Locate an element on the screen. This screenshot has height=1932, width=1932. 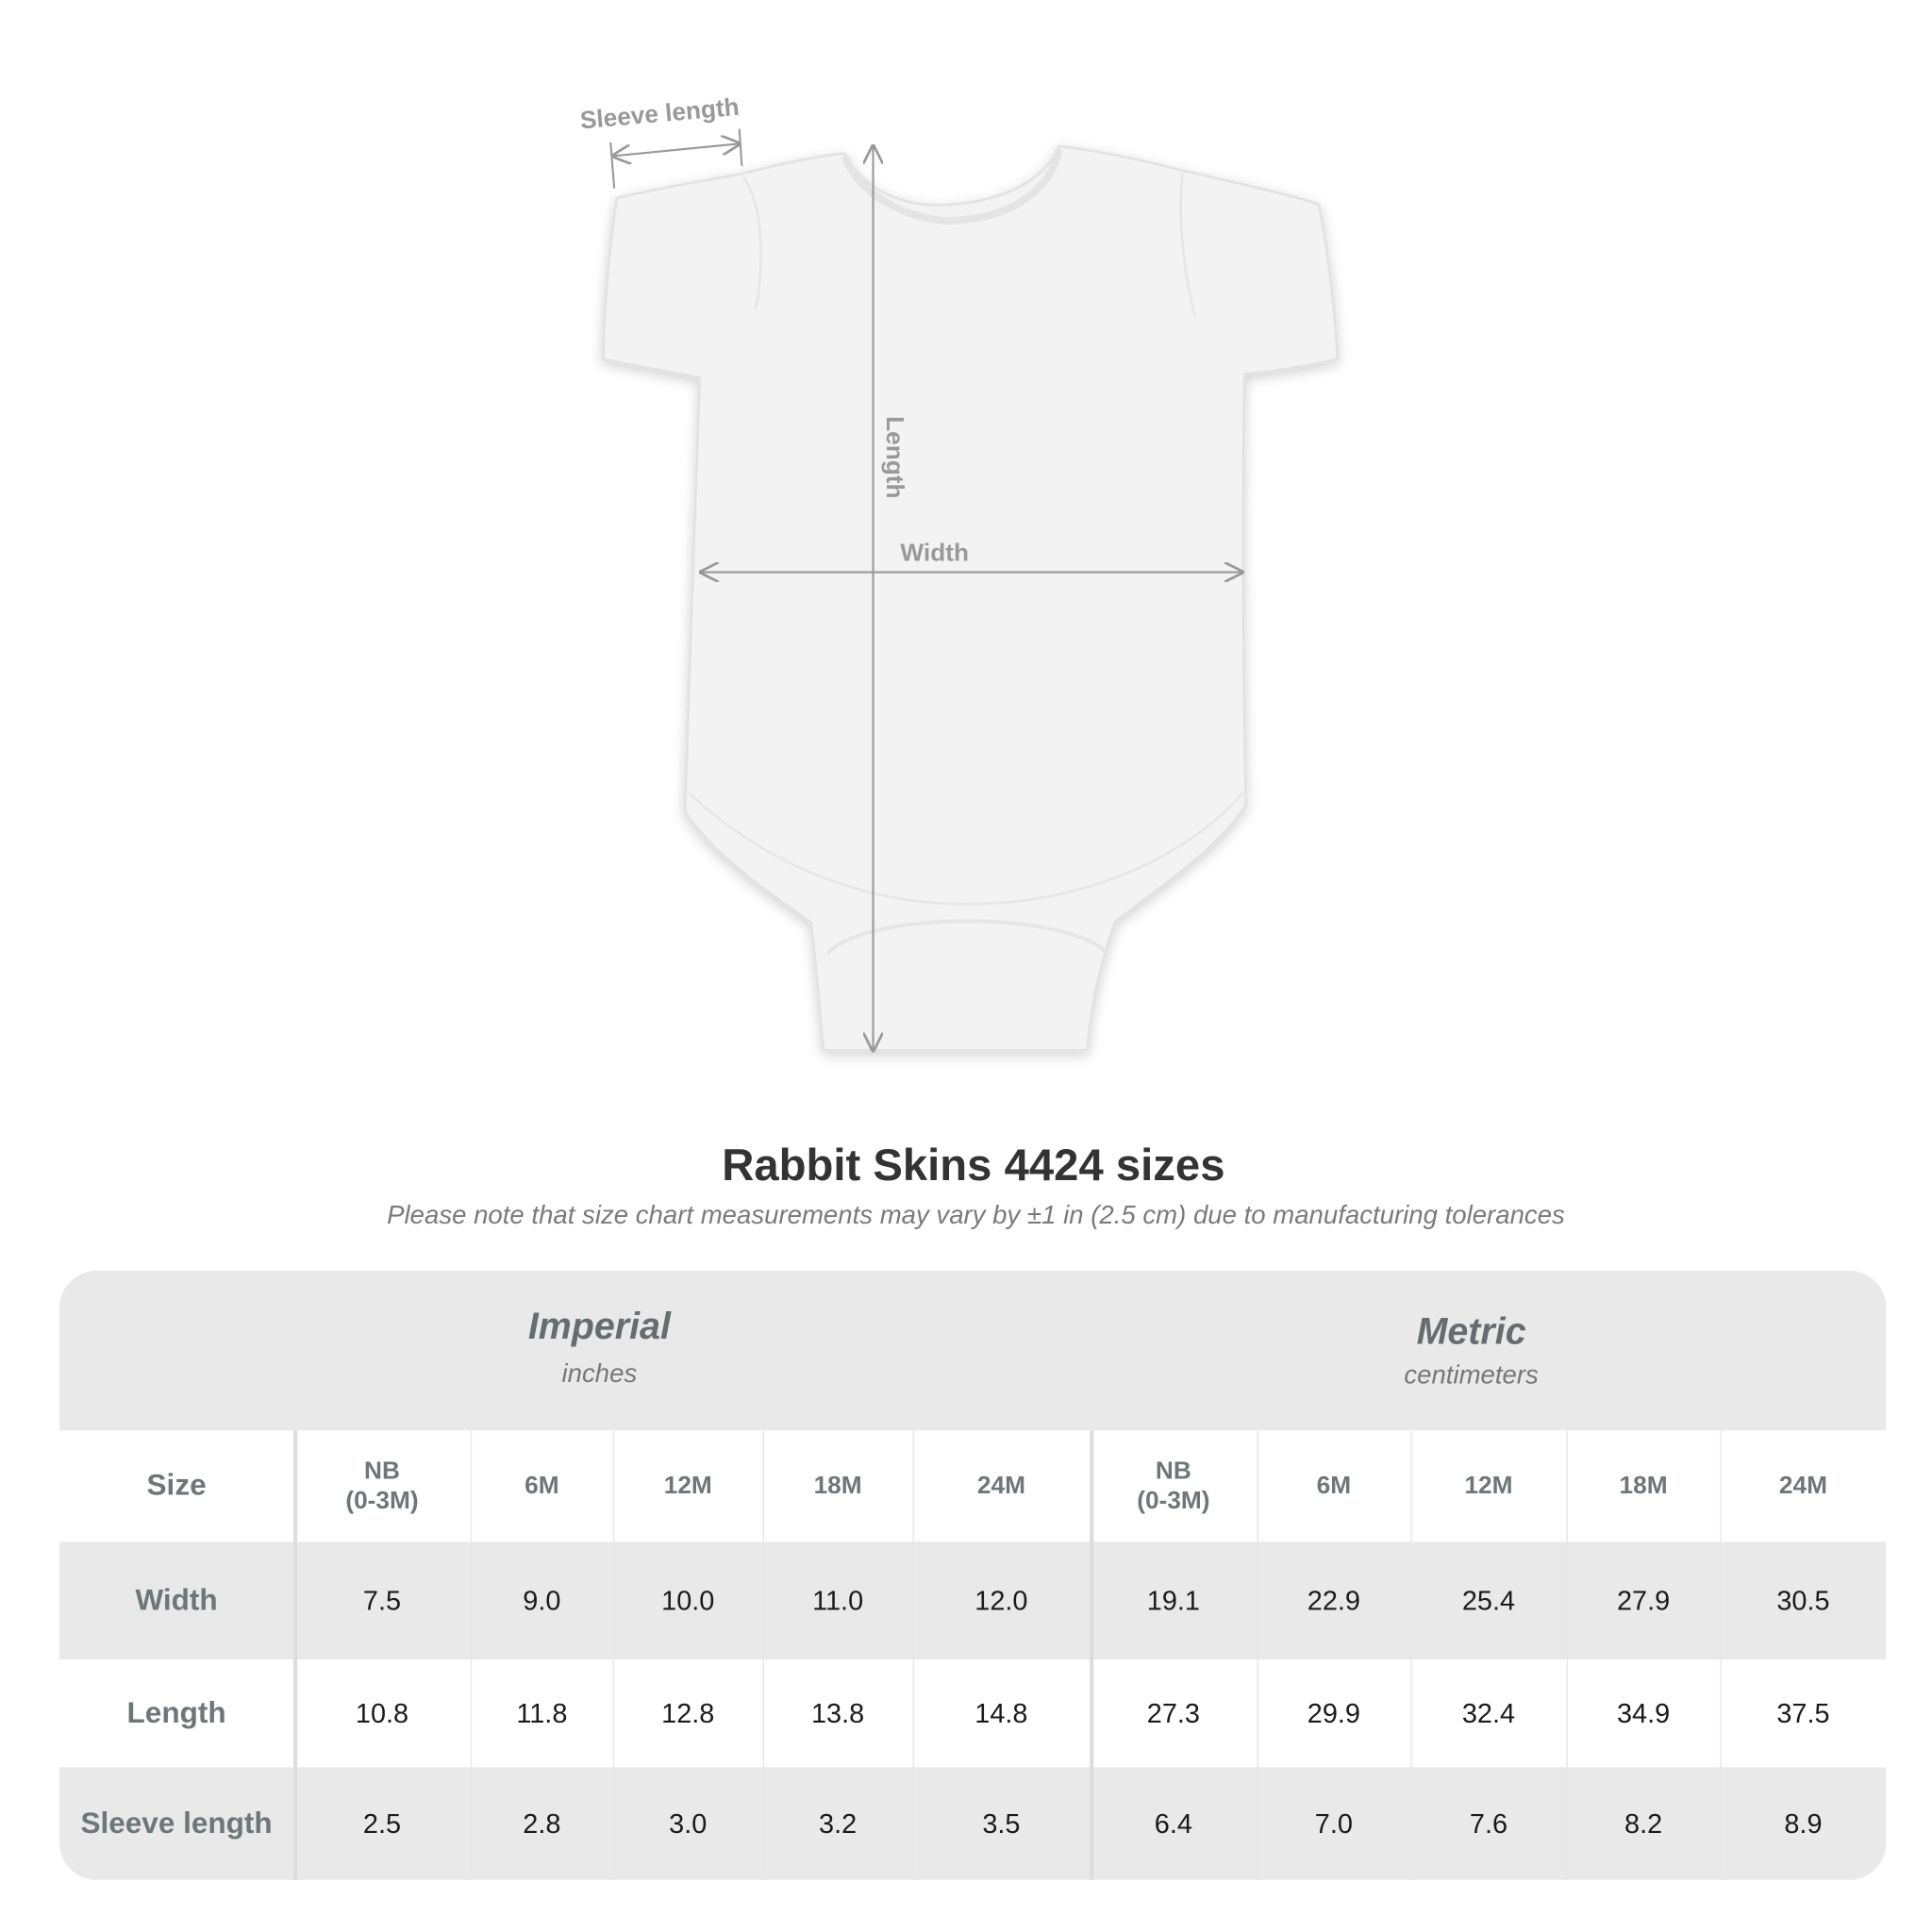
table-cell: 12.0 is located at coordinates (1001, 1600).